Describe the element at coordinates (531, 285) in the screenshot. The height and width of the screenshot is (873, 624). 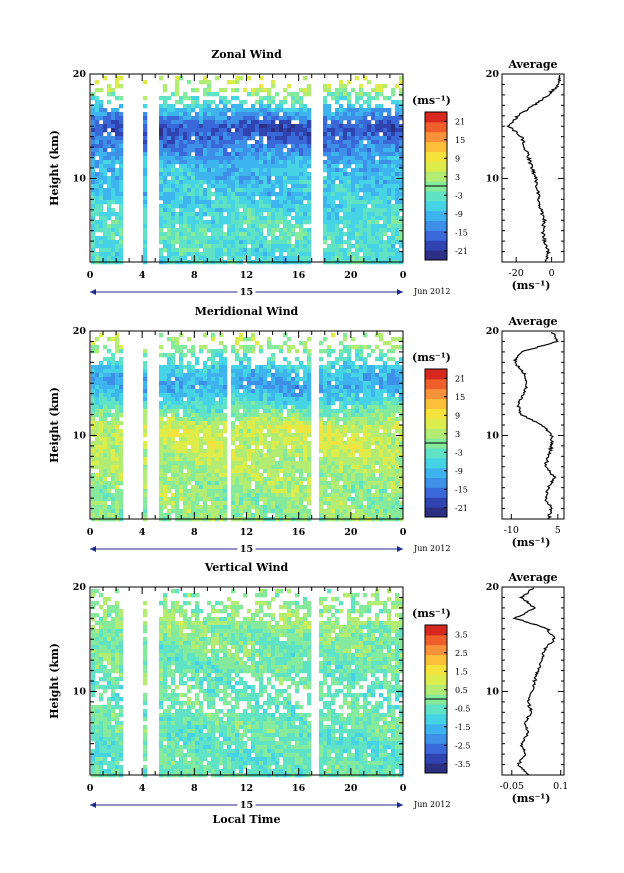
I see `average-x-label: (ms⁻¹)` at that location.